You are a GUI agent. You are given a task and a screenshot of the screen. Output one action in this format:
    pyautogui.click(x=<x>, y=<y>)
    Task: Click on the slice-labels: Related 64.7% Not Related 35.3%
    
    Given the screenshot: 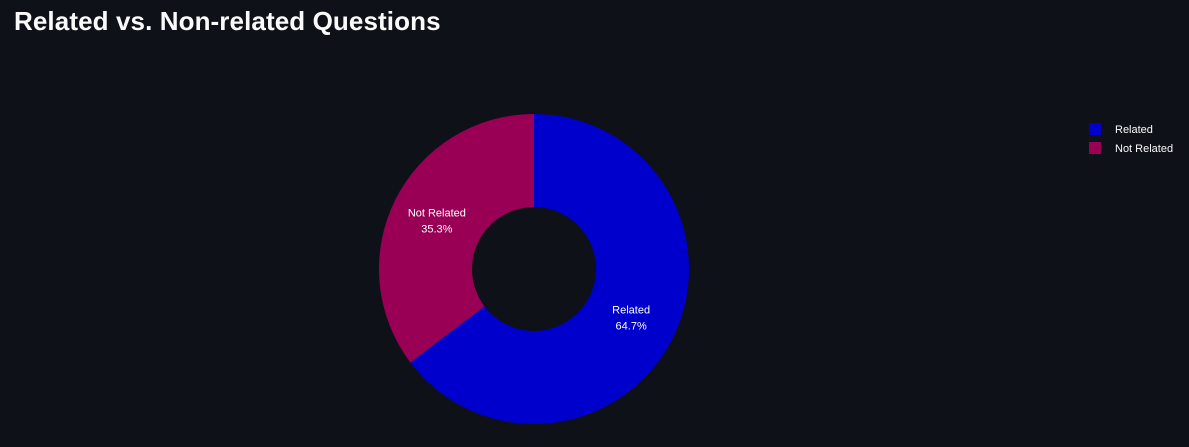 What is the action you would take?
    pyautogui.click(x=529, y=270)
    